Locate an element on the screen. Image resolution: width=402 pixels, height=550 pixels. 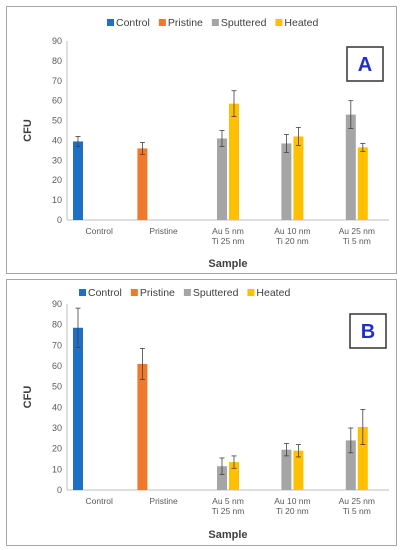
chart-1-y-tick-label-5: 50 is located at coordinates (57, 387).